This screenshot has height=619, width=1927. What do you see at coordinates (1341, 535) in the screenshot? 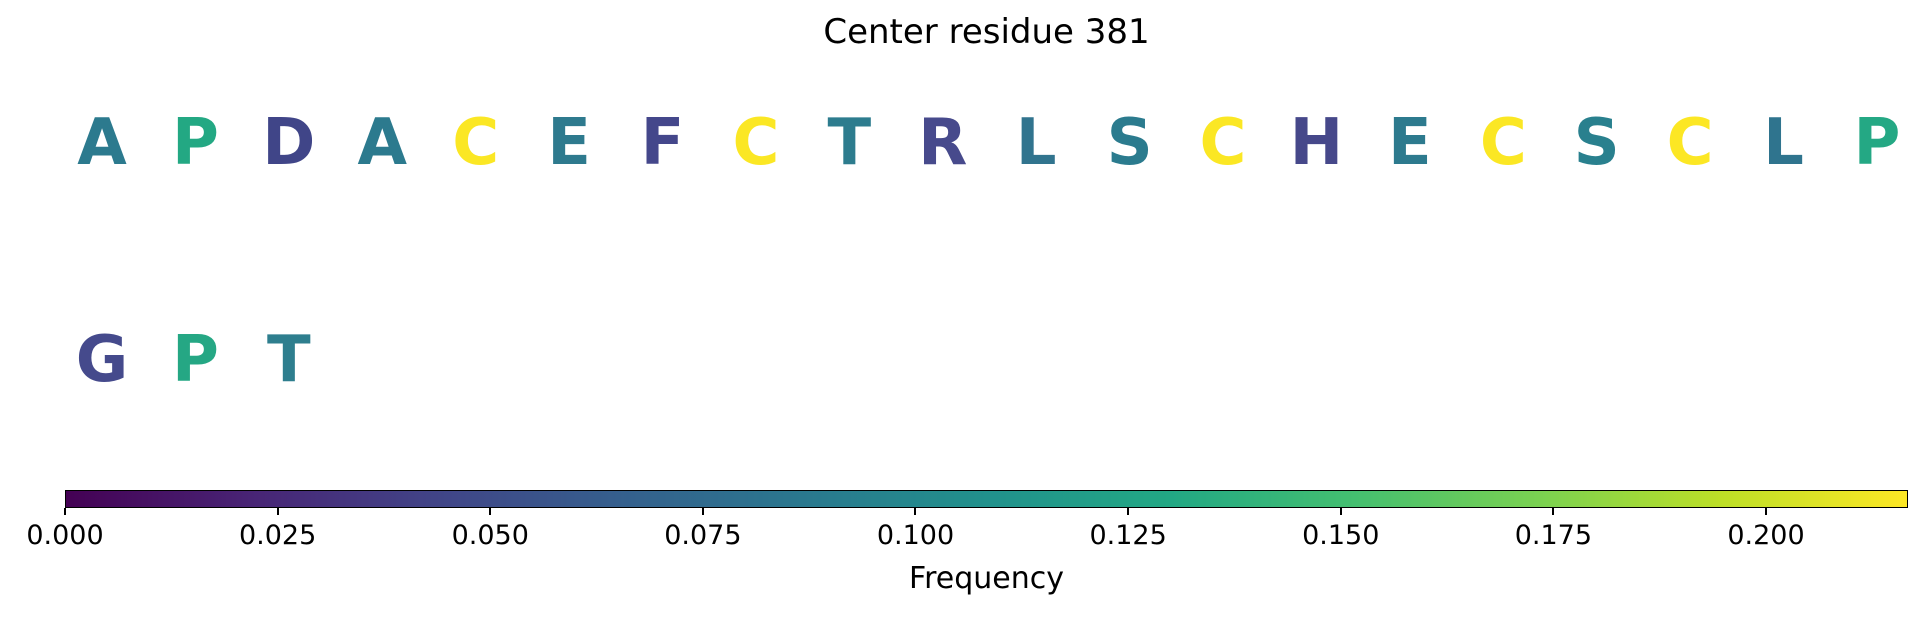
I see `colorbar-tick-label: 0.150` at bounding box center [1341, 535].